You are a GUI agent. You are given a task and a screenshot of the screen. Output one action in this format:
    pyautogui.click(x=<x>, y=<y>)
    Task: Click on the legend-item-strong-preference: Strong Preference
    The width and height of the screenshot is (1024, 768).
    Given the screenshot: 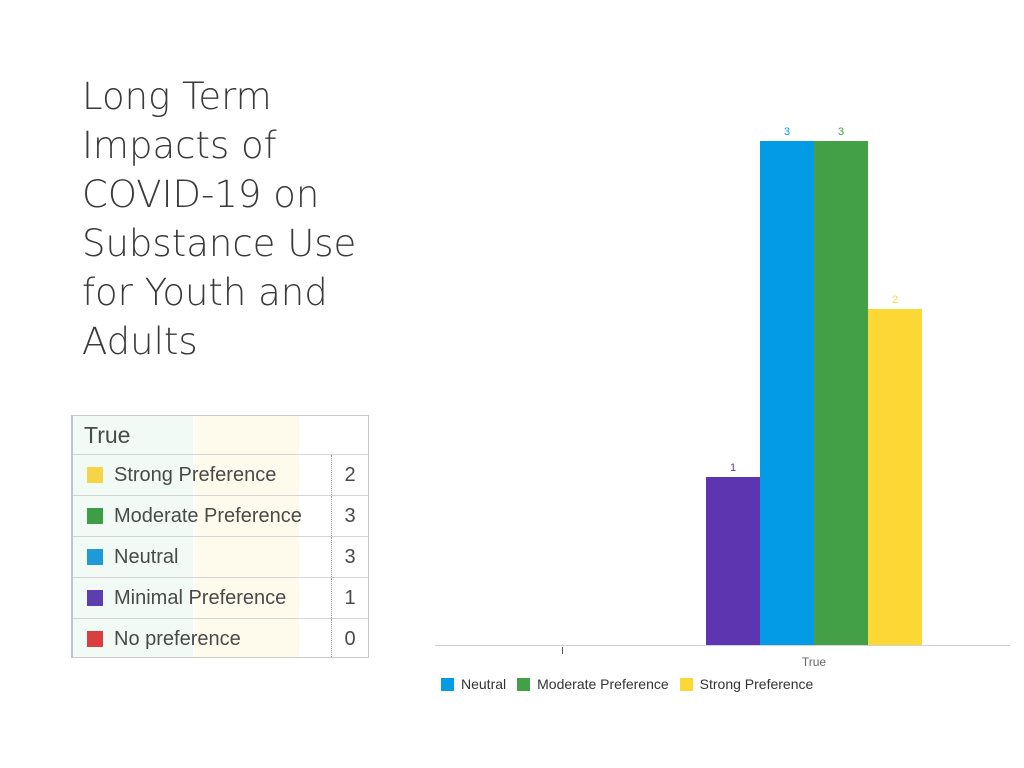 What is the action you would take?
    pyautogui.click(x=746, y=684)
    